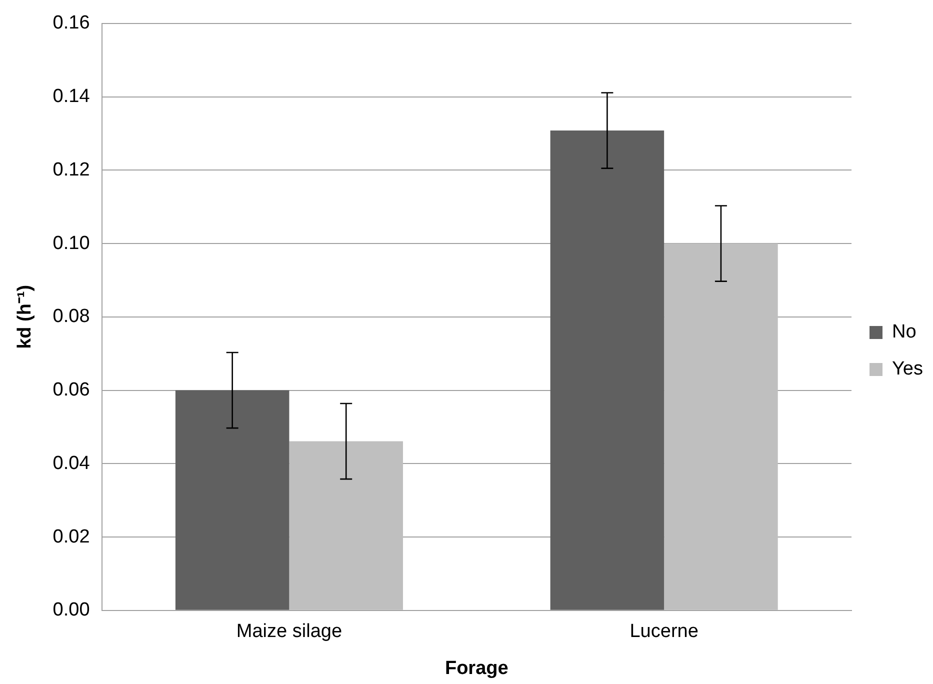 This screenshot has width=933, height=684. Describe the element at coordinates (908, 369) in the screenshot. I see `legend-label: Yes` at that location.